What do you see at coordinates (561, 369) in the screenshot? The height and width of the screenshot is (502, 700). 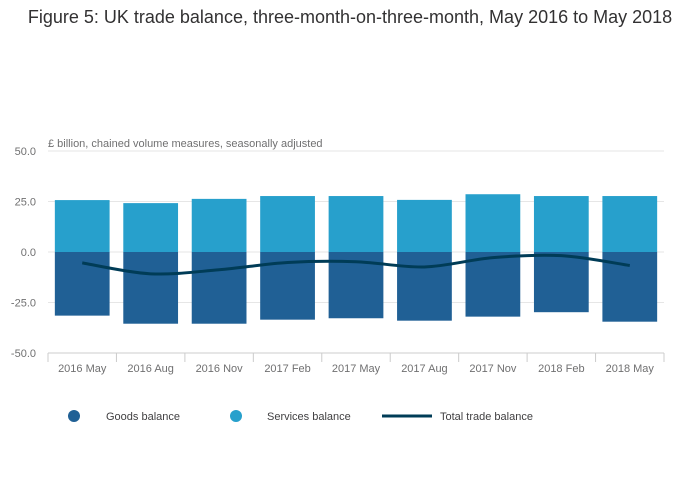 I see `x-tick-label: 2018 Feb` at bounding box center [561, 369].